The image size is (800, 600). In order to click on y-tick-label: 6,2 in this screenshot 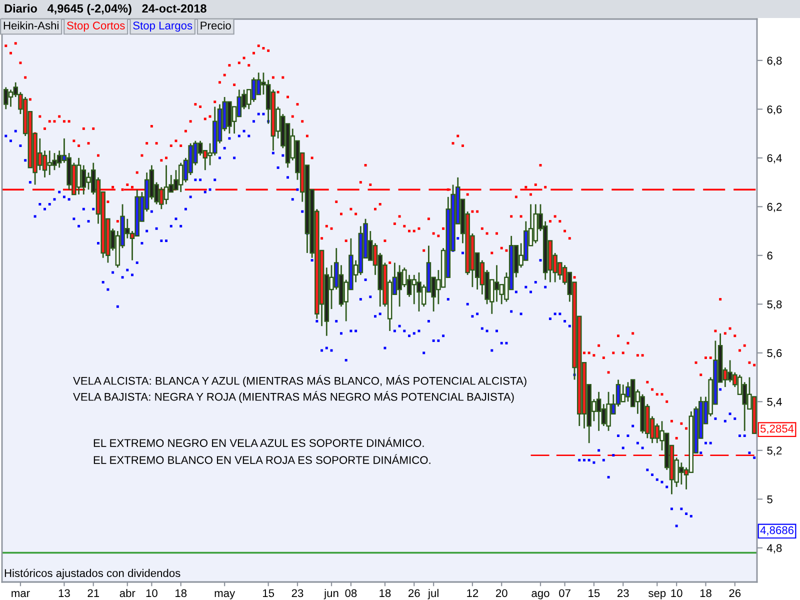, I will do `click(774, 207)`.